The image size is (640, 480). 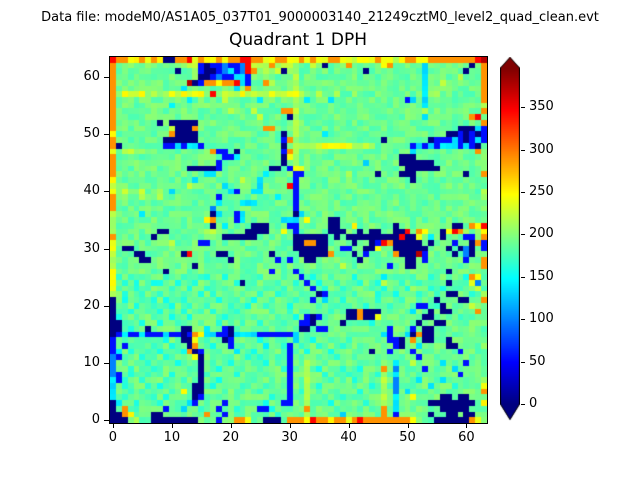 I want to click on x-tick-label: 20, so click(x=231, y=437).